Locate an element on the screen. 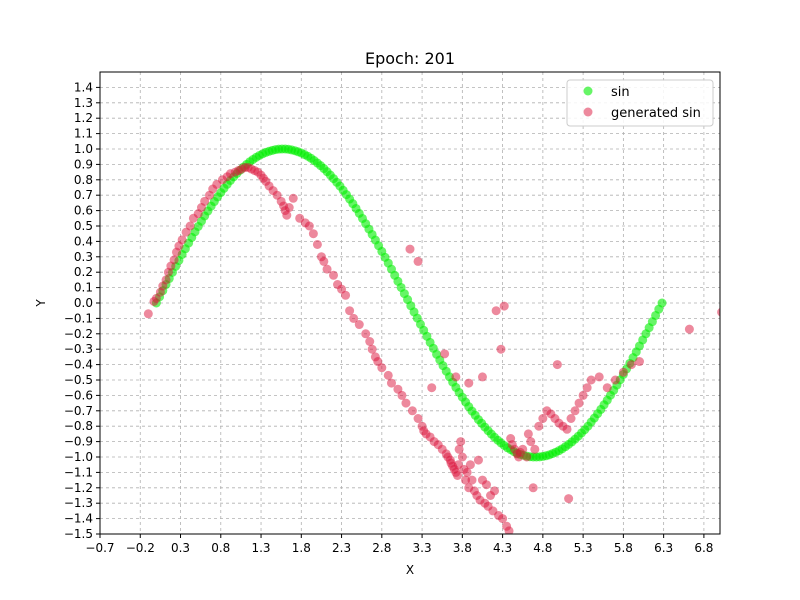 This screenshot has width=800, height=600. y-tick-label: −0.5 is located at coordinates (78, 380).